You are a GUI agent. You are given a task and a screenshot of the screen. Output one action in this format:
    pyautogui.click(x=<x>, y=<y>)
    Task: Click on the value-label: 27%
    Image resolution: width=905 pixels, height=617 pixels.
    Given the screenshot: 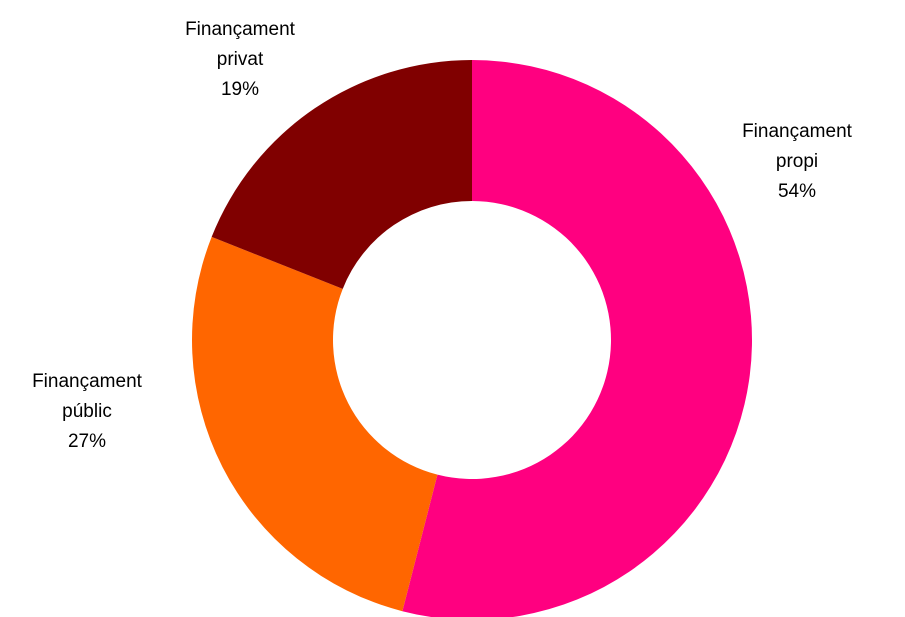 What is the action you would take?
    pyautogui.click(x=87, y=441)
    